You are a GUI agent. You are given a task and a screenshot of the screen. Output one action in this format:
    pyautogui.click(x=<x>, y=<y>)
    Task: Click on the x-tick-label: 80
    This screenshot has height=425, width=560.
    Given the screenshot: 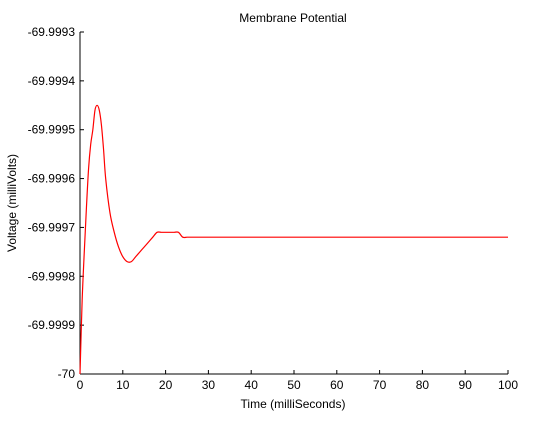 What is the action you would take?
    pyautogui.click(x=423, y=385)
    